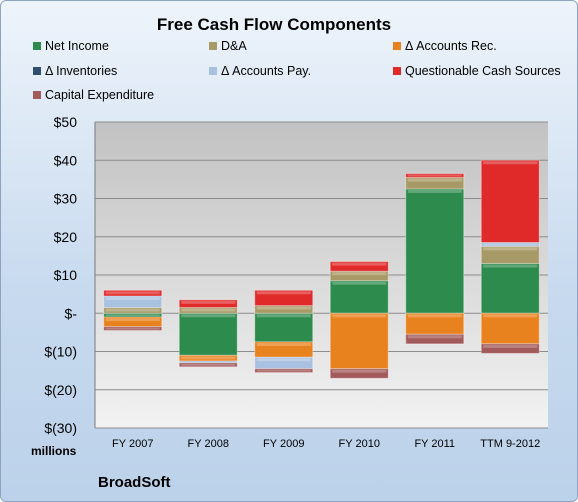 This screenshot has width=578, height=502. Describe the element at coordinates (451, 46) in the screenshot. I see `legend-label: Δ Accounts Rec.` at that location.